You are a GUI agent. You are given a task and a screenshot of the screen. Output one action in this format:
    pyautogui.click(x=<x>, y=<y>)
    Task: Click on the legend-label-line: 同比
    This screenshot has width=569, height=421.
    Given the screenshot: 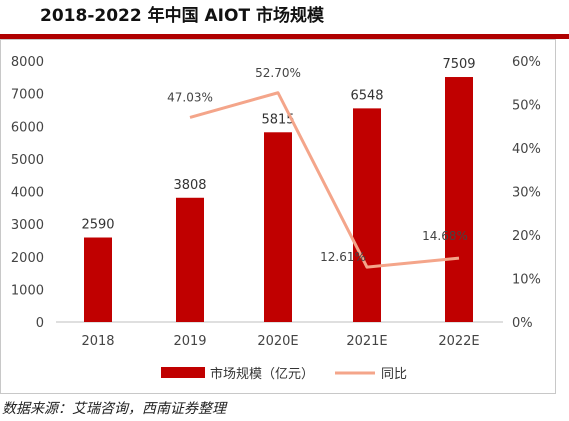 What is the action you would take?
    pyautogui.click(x=394, y=374)
    